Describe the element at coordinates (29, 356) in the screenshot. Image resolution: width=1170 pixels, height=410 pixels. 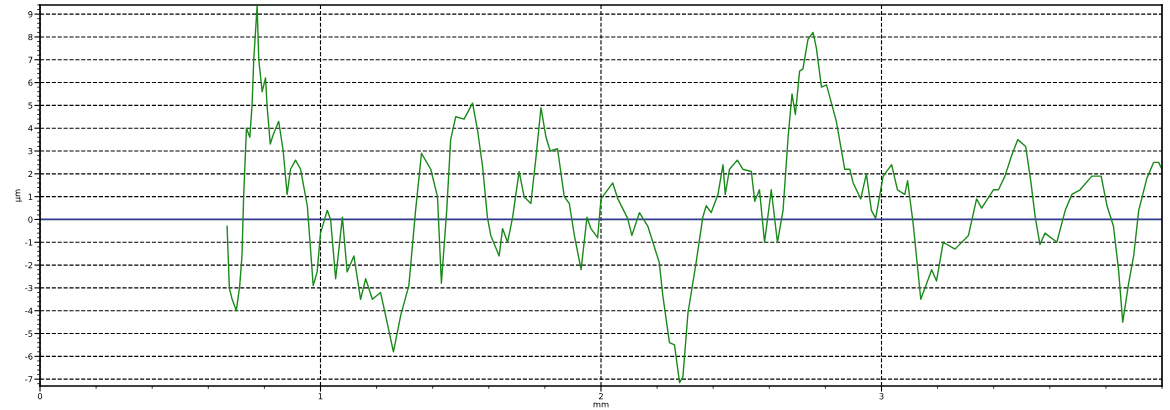
I see `y-tick-label: -6` at that location.